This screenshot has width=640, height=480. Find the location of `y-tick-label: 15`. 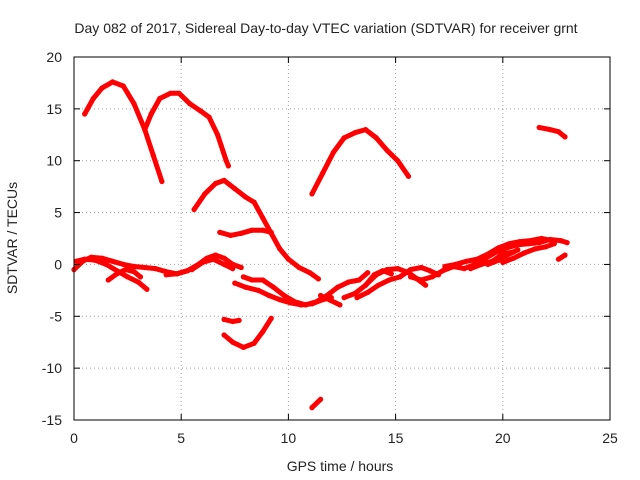

y-tick-label: 15 is located at coordinates (54, 109).